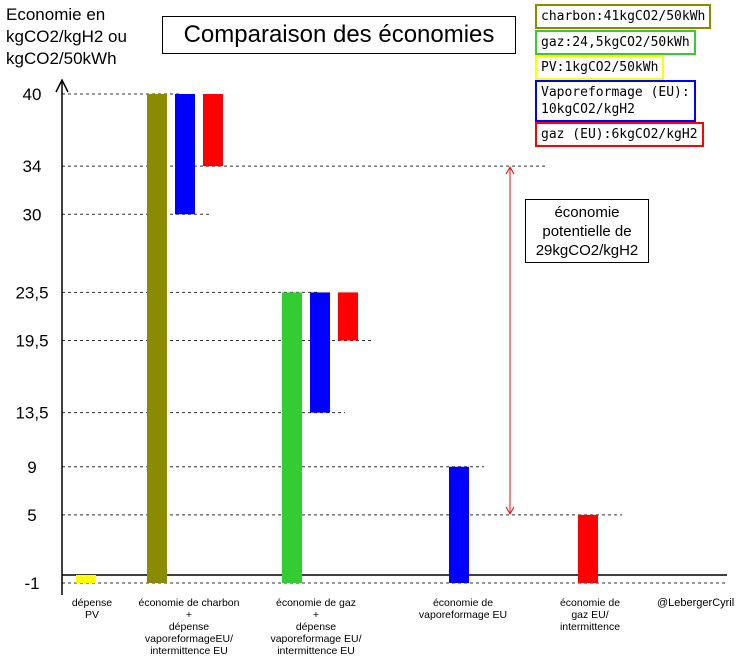 This screenshot has width=748, height=671. What do you see at coordinates (600, 67) in the screenshot?
I see `legend-entry-pv: PV:1kgCO2/50kWh` at bounding box center [600, 67].